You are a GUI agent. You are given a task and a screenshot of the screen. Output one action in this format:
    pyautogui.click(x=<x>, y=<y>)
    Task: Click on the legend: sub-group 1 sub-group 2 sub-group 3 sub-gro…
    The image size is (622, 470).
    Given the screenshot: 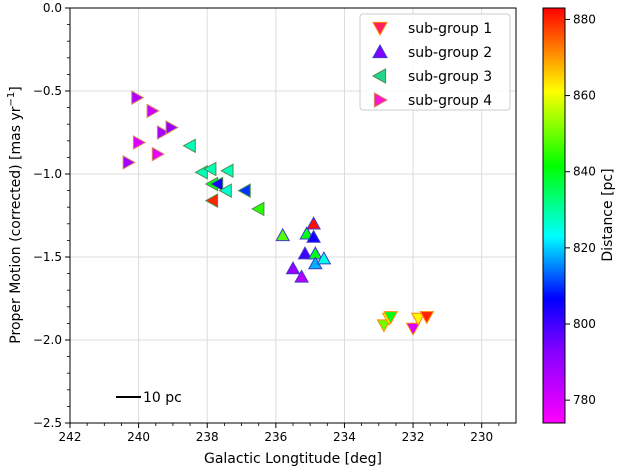 What is the action you would take?
    pyautogui.click(x=435, y=62)
    